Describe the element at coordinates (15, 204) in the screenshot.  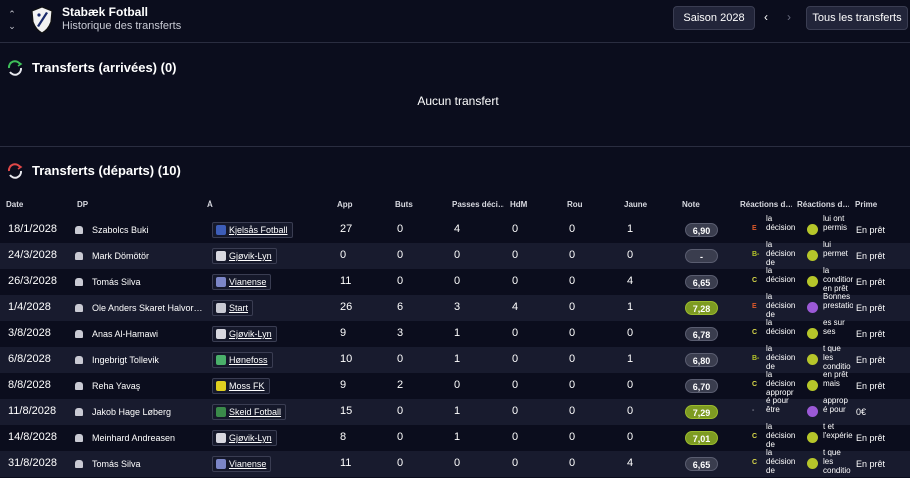
I see `col-date: Date` at that location.